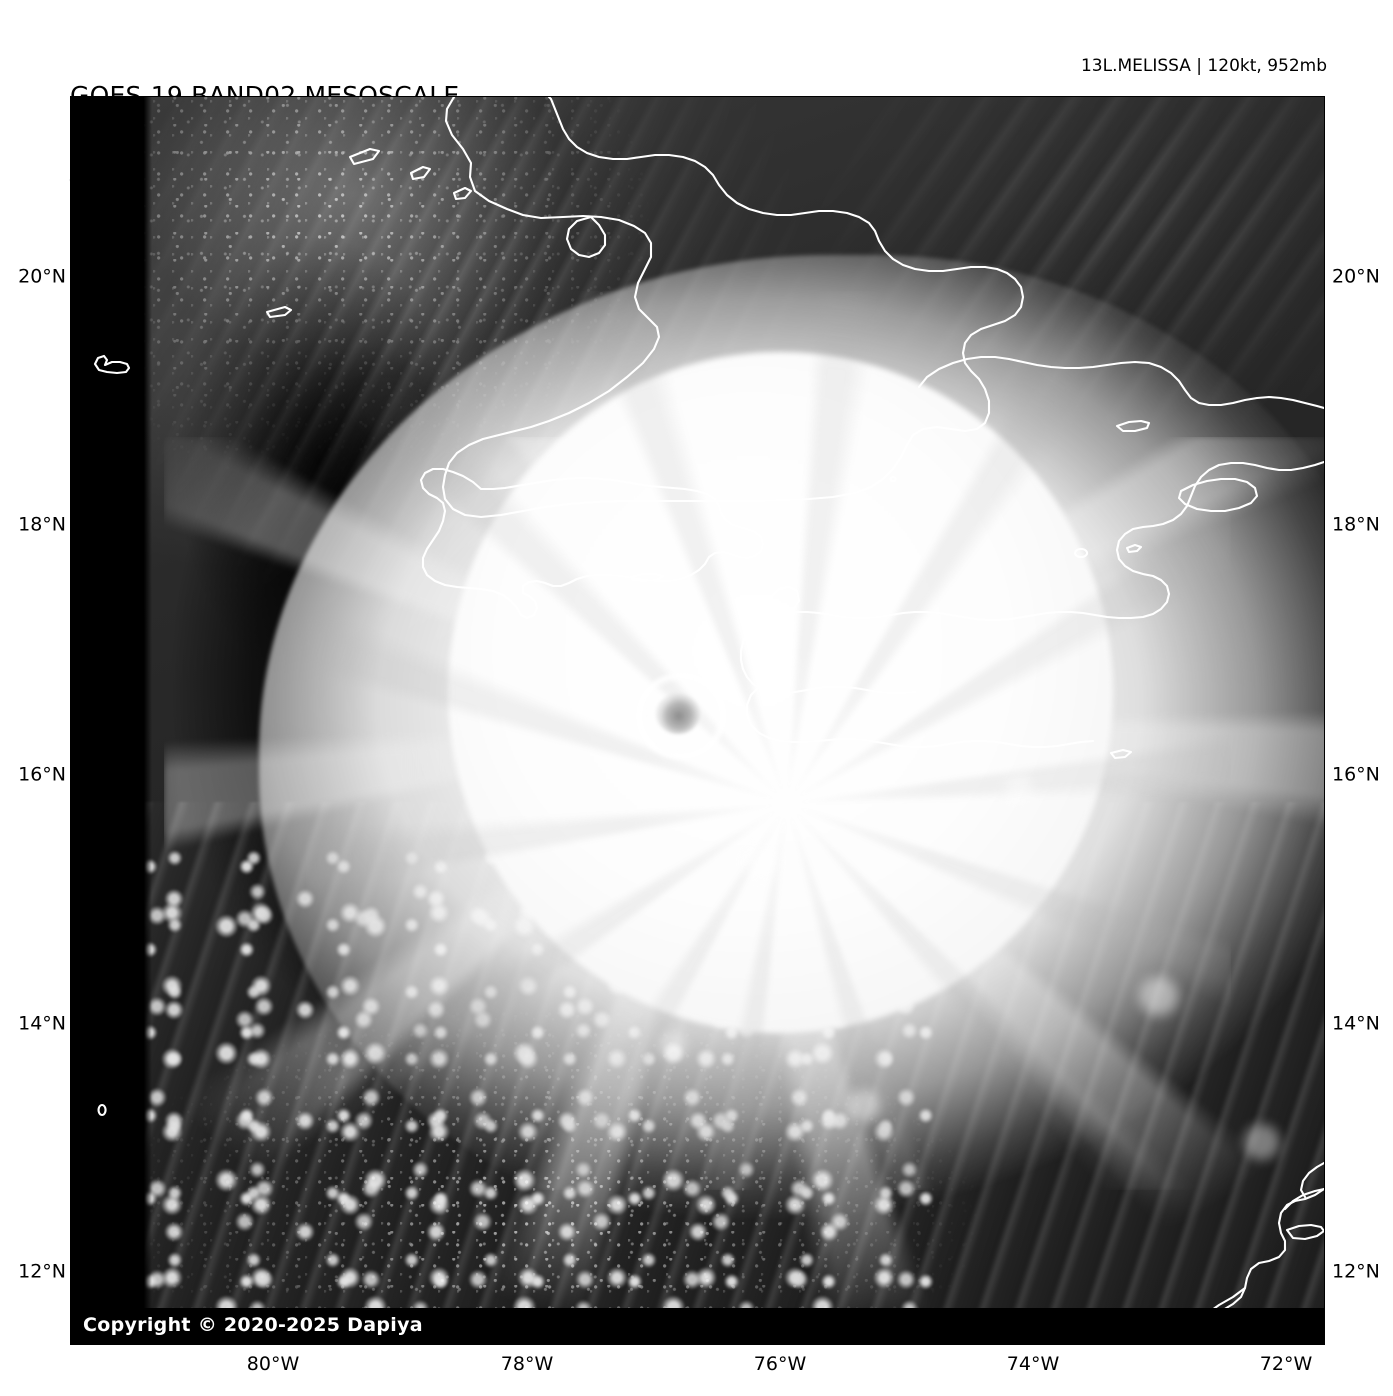 The image size is (1393, 1396). Describe the element at coordinates (102, 1110) in the screenshot. I see `coastline-san-andres-islet` at that location.